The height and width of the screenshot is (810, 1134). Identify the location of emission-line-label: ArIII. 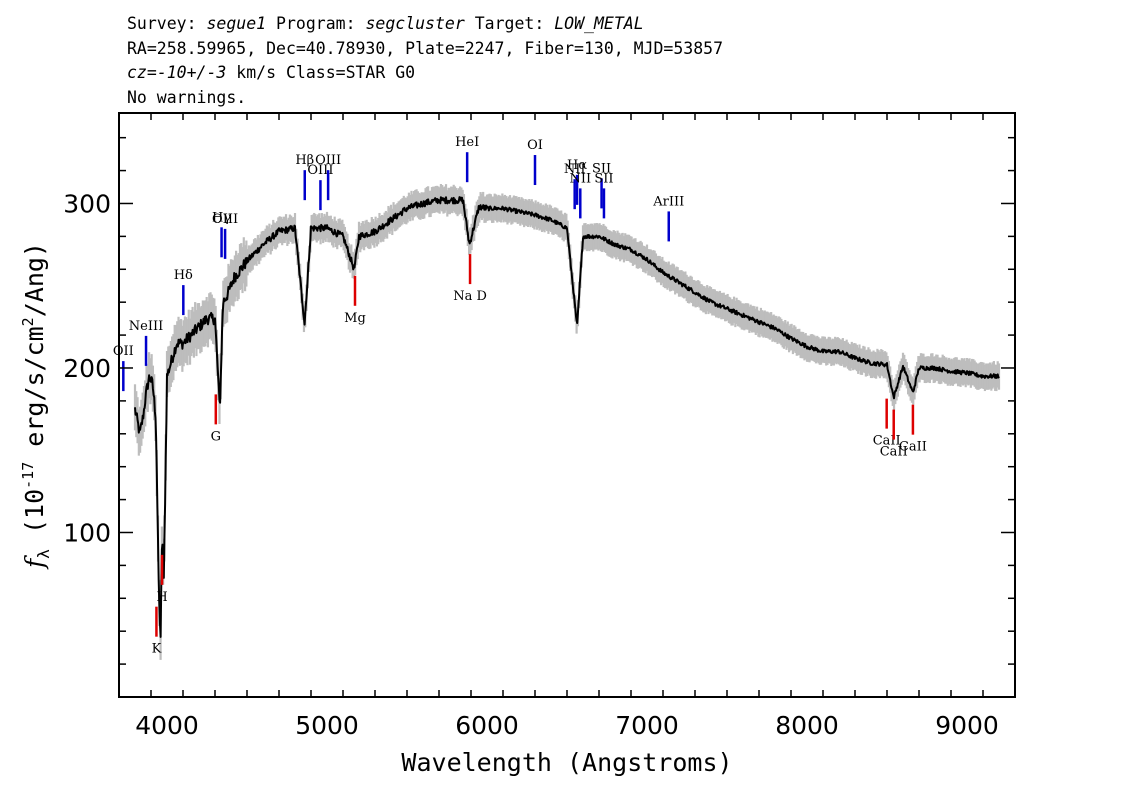
(668, 201).